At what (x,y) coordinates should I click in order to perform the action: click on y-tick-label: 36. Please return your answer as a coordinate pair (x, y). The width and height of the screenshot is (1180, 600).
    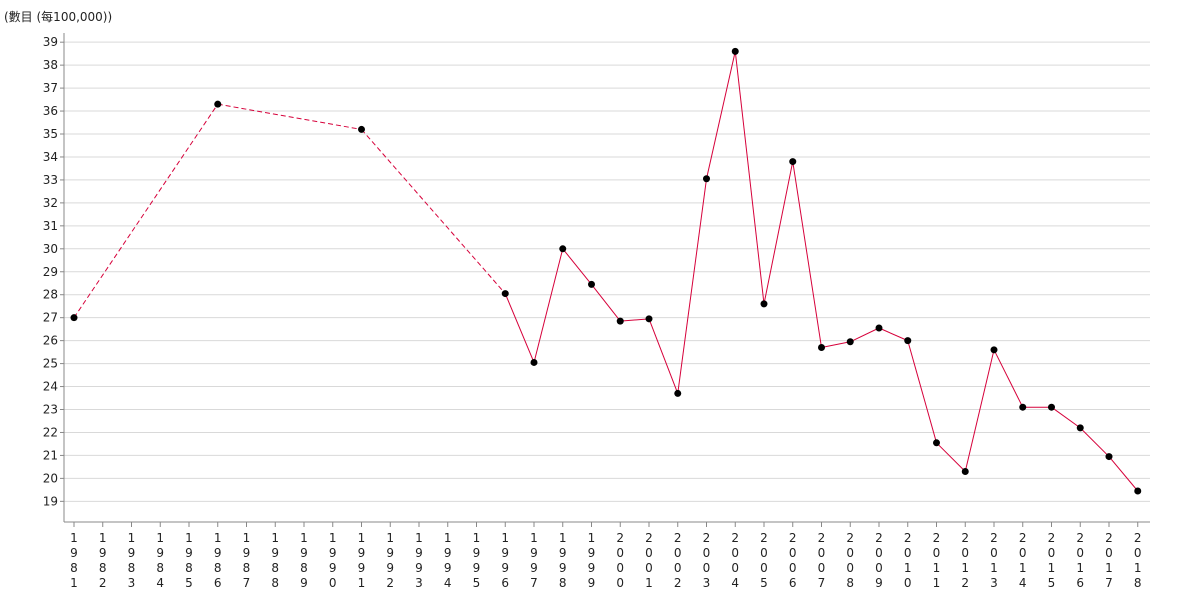
    Looking at the image, I should click on (50, 111).